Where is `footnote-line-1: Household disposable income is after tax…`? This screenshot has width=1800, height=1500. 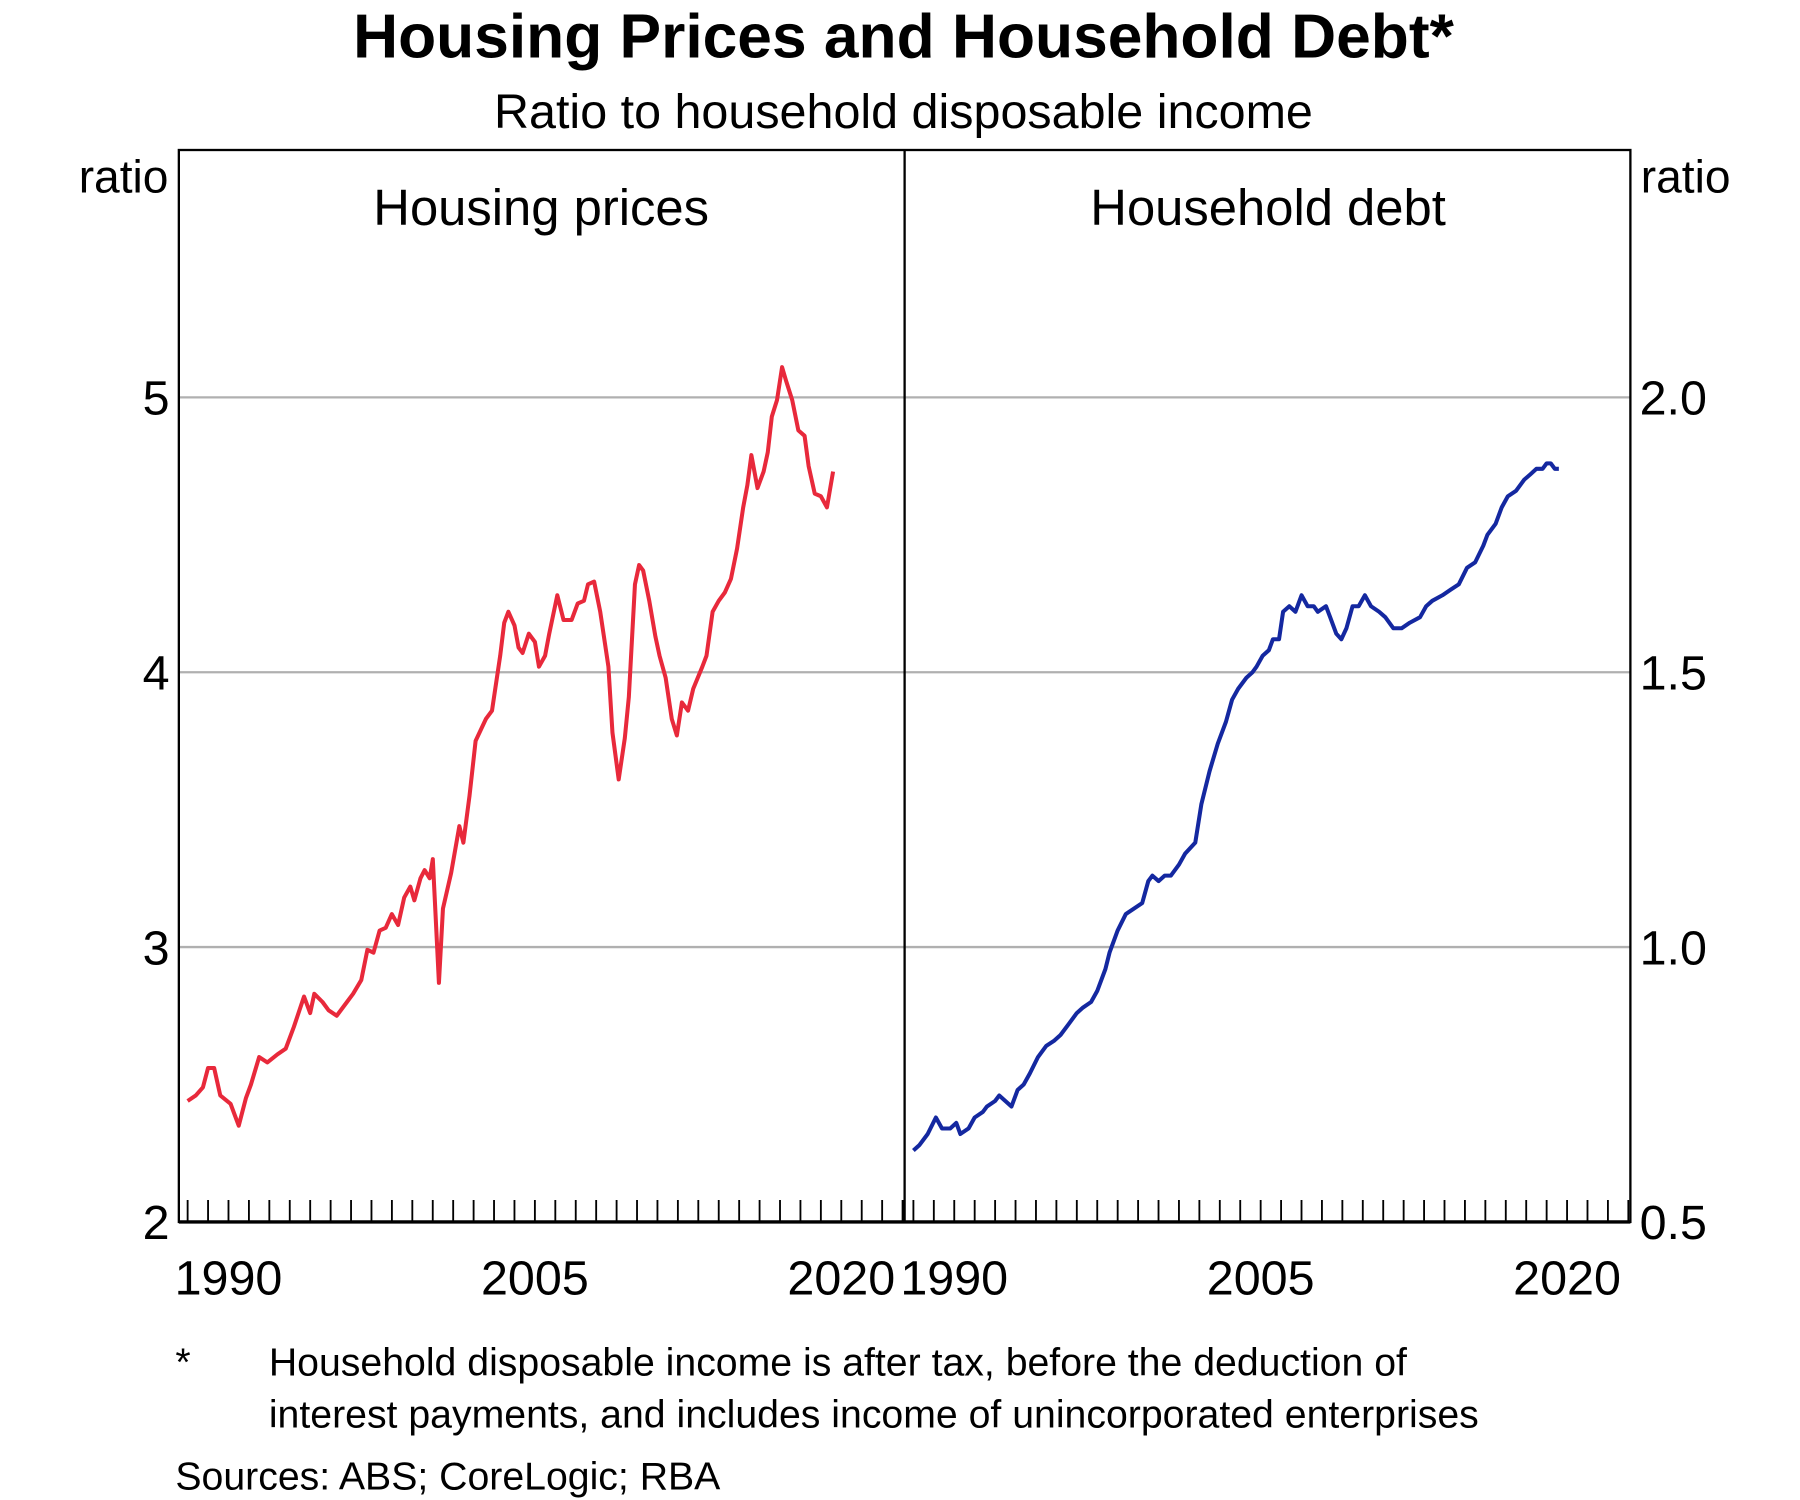
footnote-line-1: Household disposable income is after tax… is located at coordinates (838, 1362).